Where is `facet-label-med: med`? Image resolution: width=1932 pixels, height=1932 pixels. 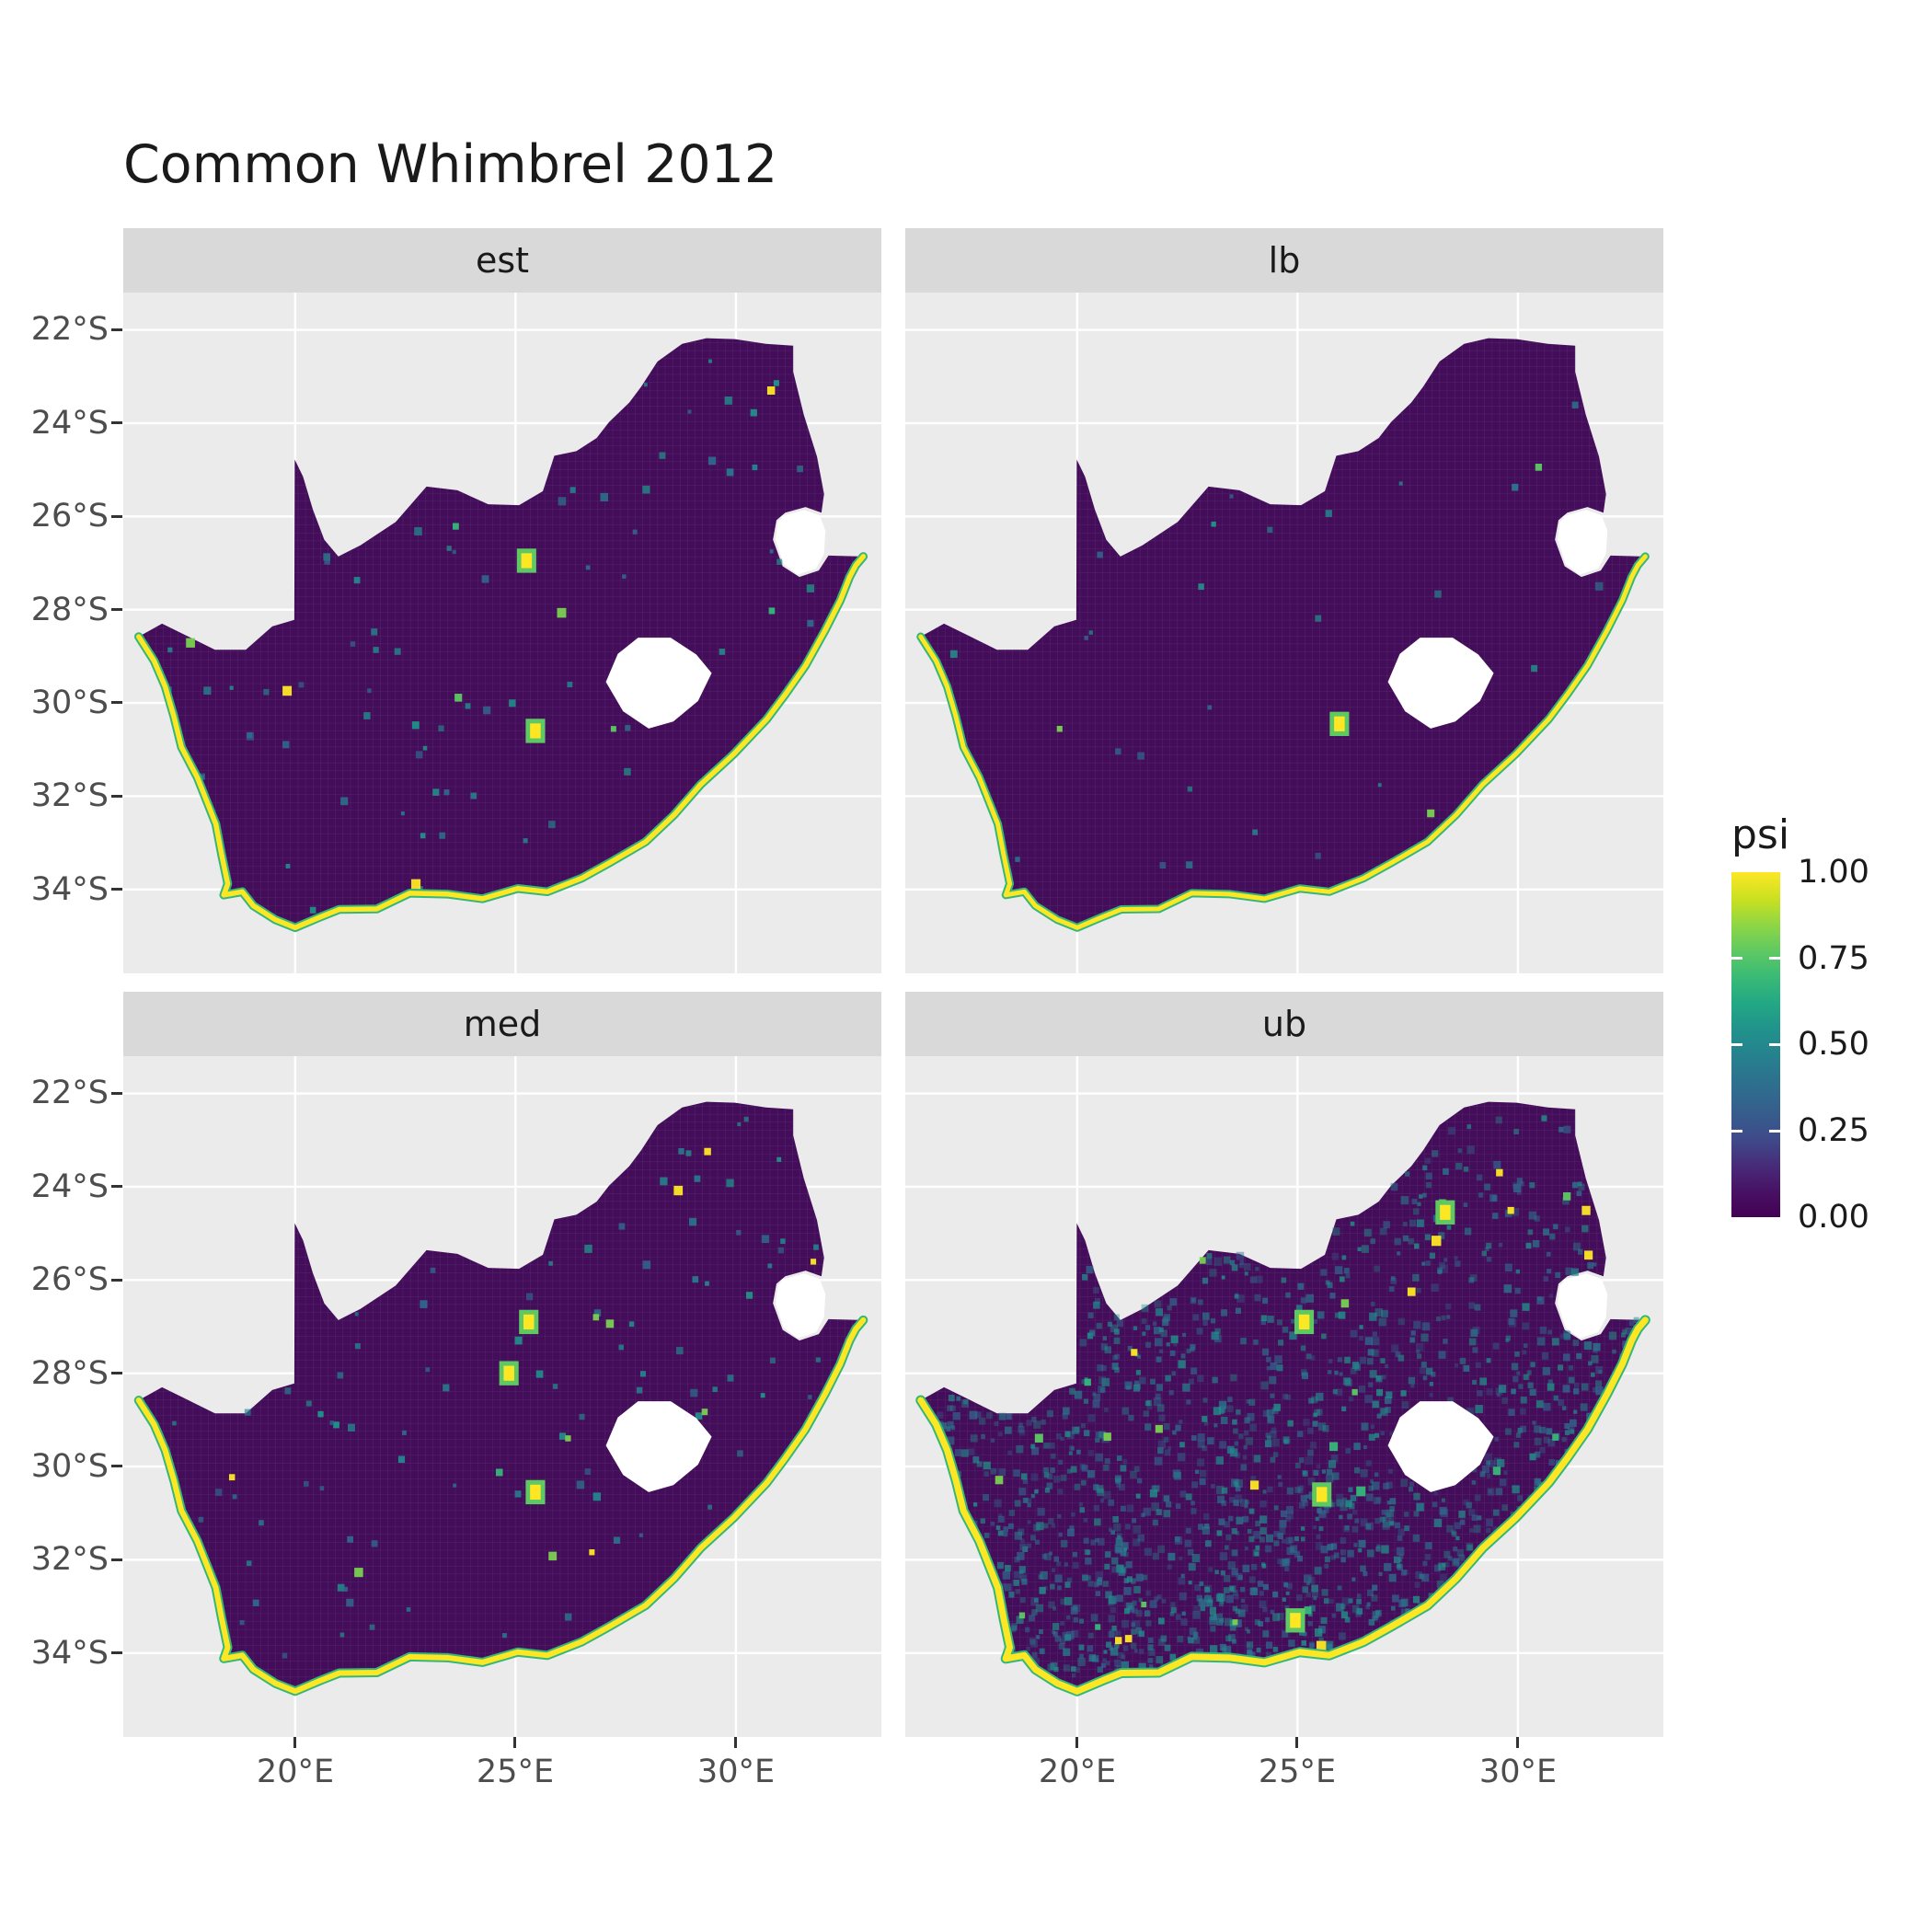 facet-label-med: med is located at coordinates (502, 1024).